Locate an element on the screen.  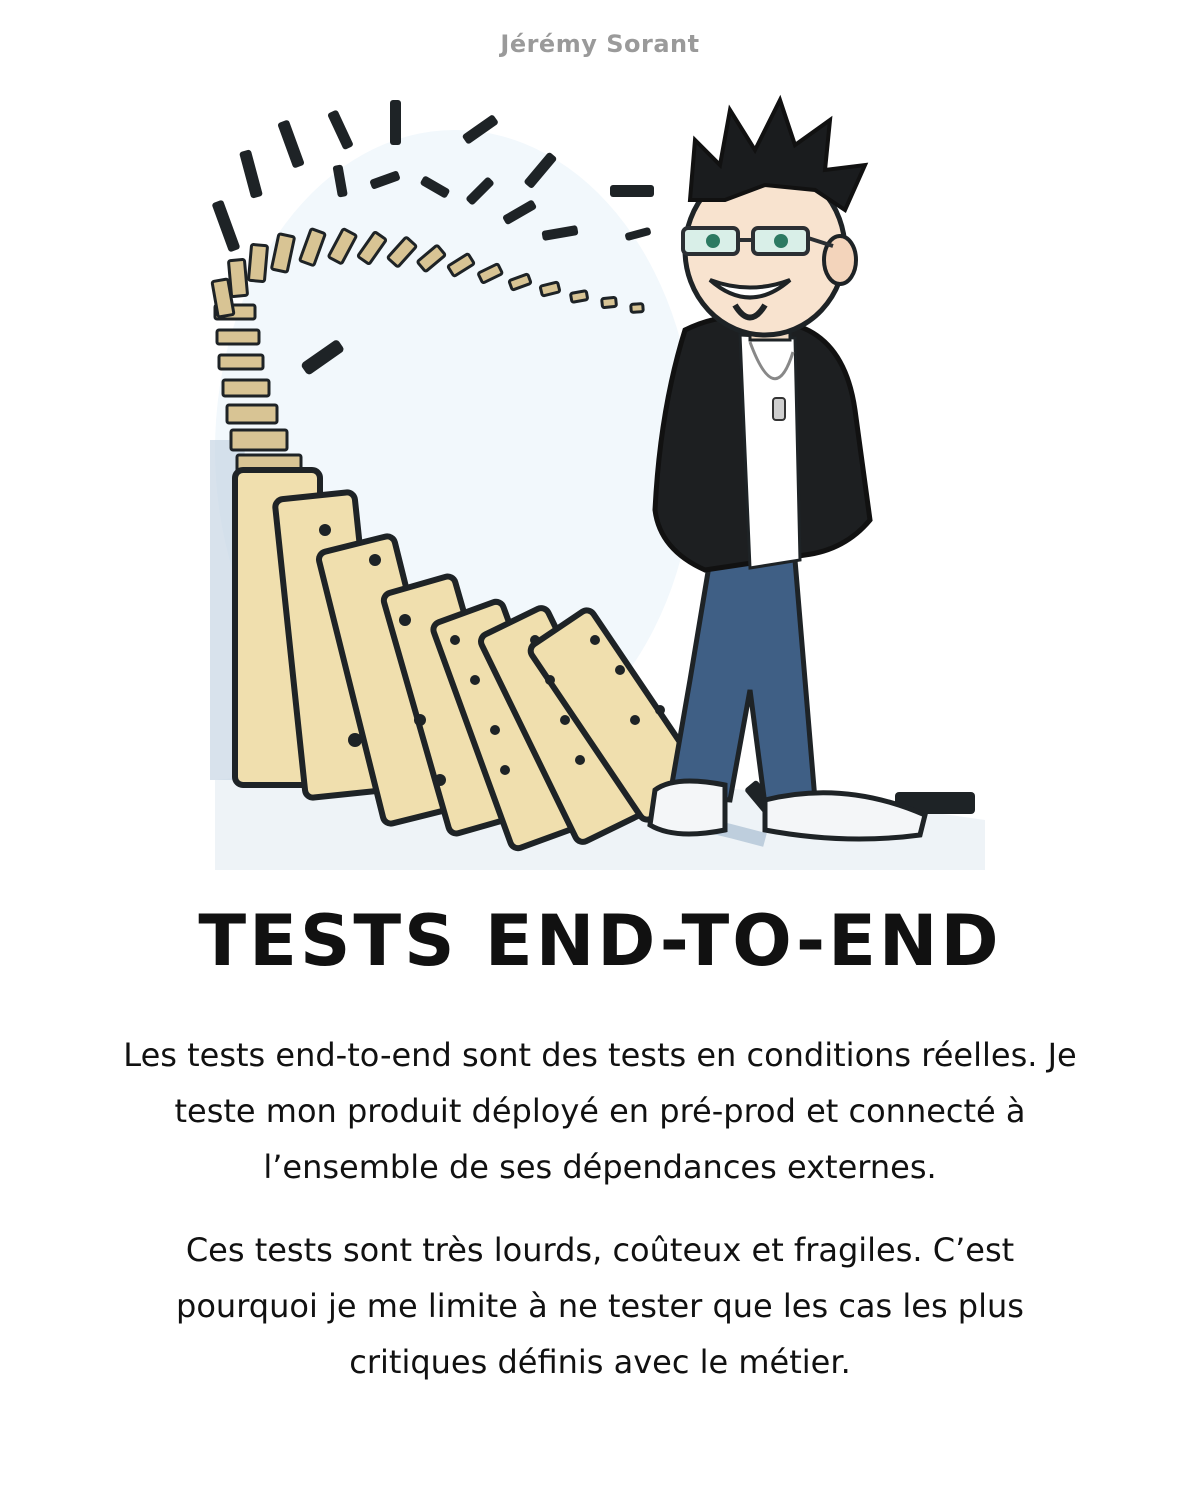
page-title: TESTS END-TO-END is located at coordinates (600, 941).